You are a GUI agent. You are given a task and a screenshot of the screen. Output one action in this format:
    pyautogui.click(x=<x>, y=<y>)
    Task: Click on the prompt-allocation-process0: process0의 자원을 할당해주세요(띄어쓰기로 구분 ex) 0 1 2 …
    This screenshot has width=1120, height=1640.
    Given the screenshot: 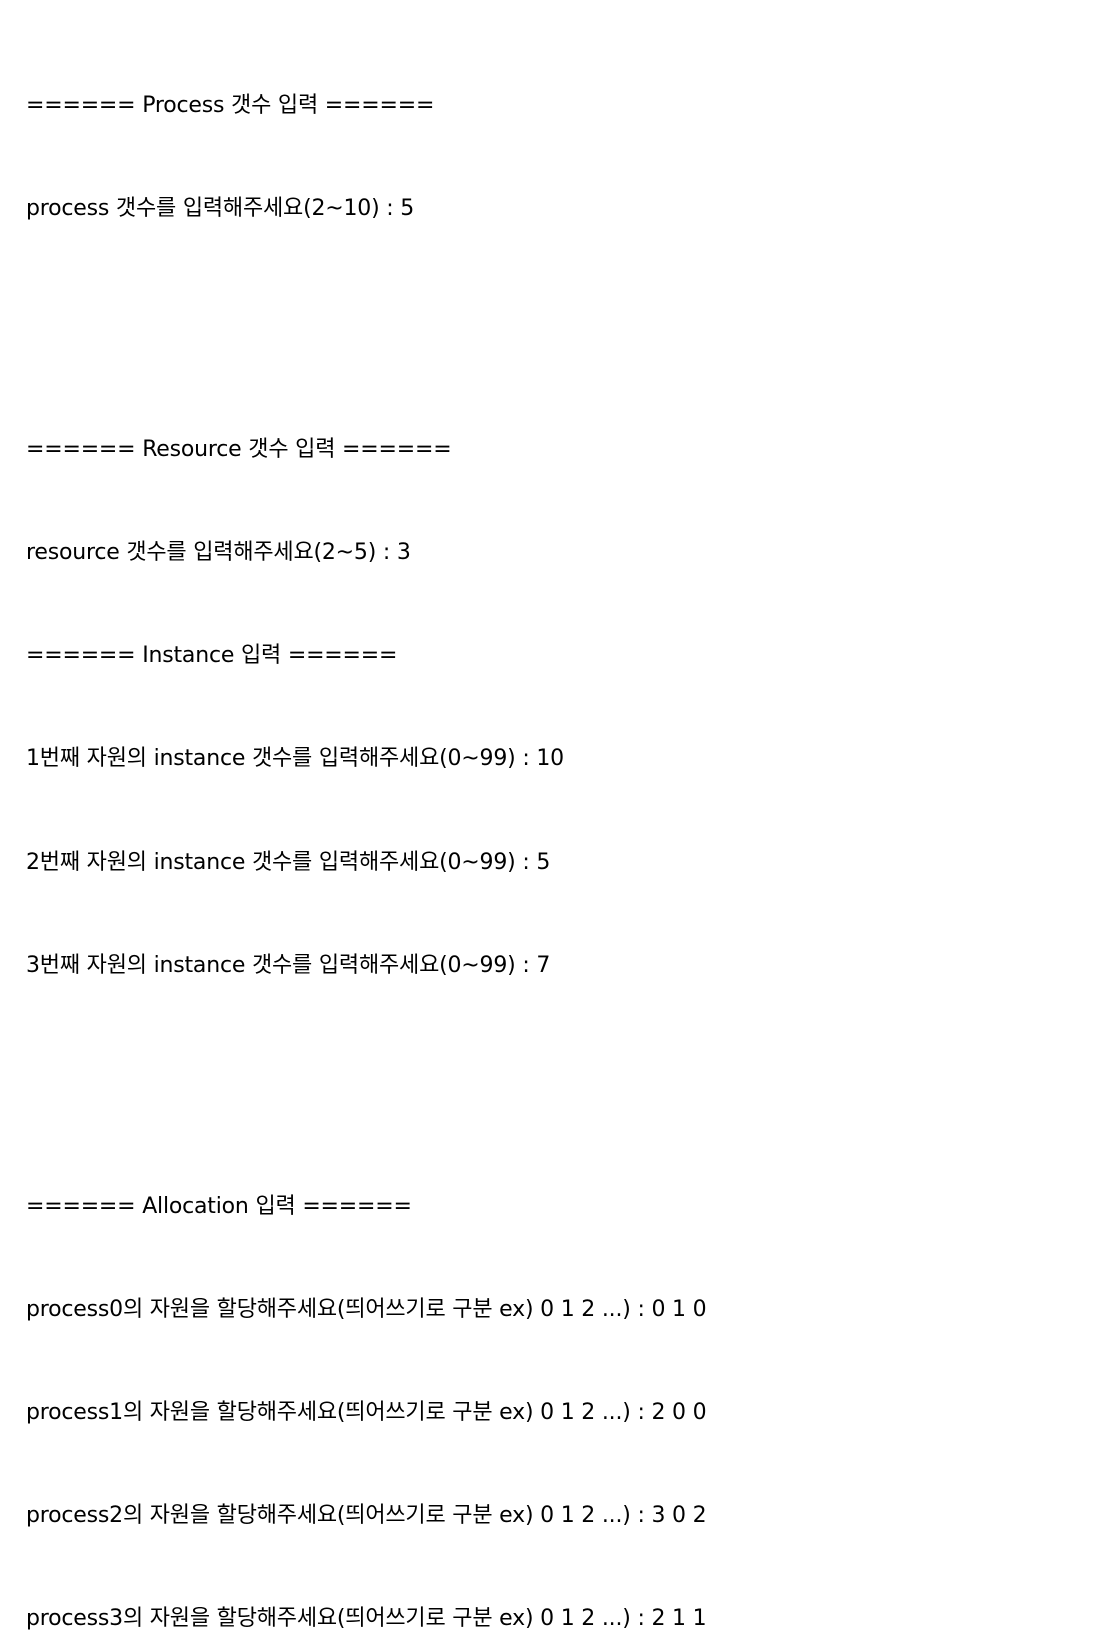 What is the action you would take?
    pyautogui.click(x=366, y=1309)
    